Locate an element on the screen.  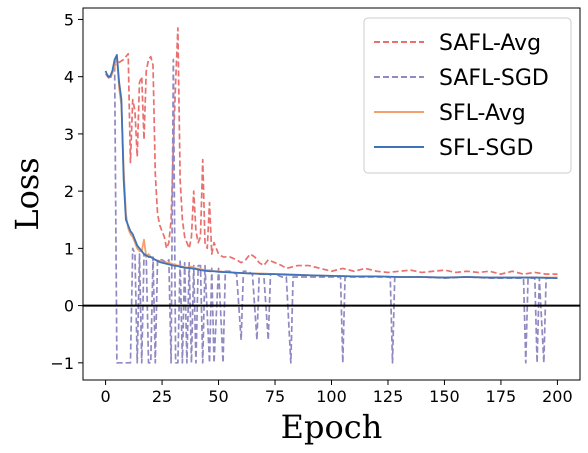
x-tick-label: 100 is located at coordinates (331, 396).